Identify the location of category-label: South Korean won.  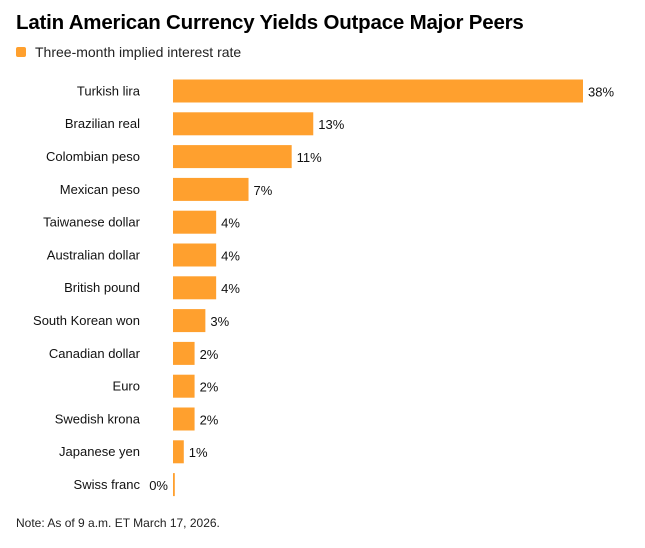
(86, 320).